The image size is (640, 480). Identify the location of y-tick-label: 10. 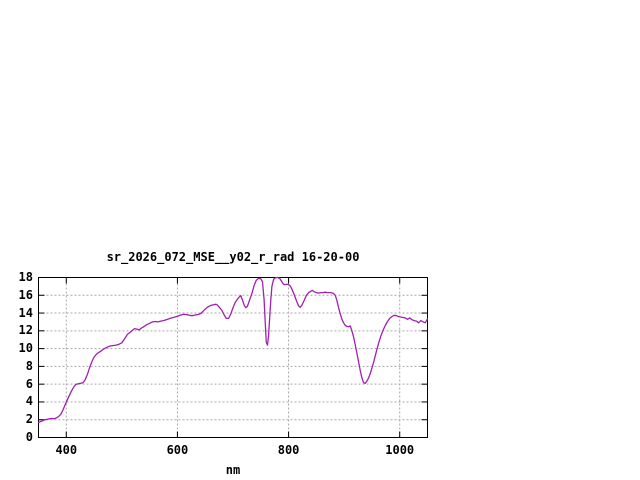
(25, 348).